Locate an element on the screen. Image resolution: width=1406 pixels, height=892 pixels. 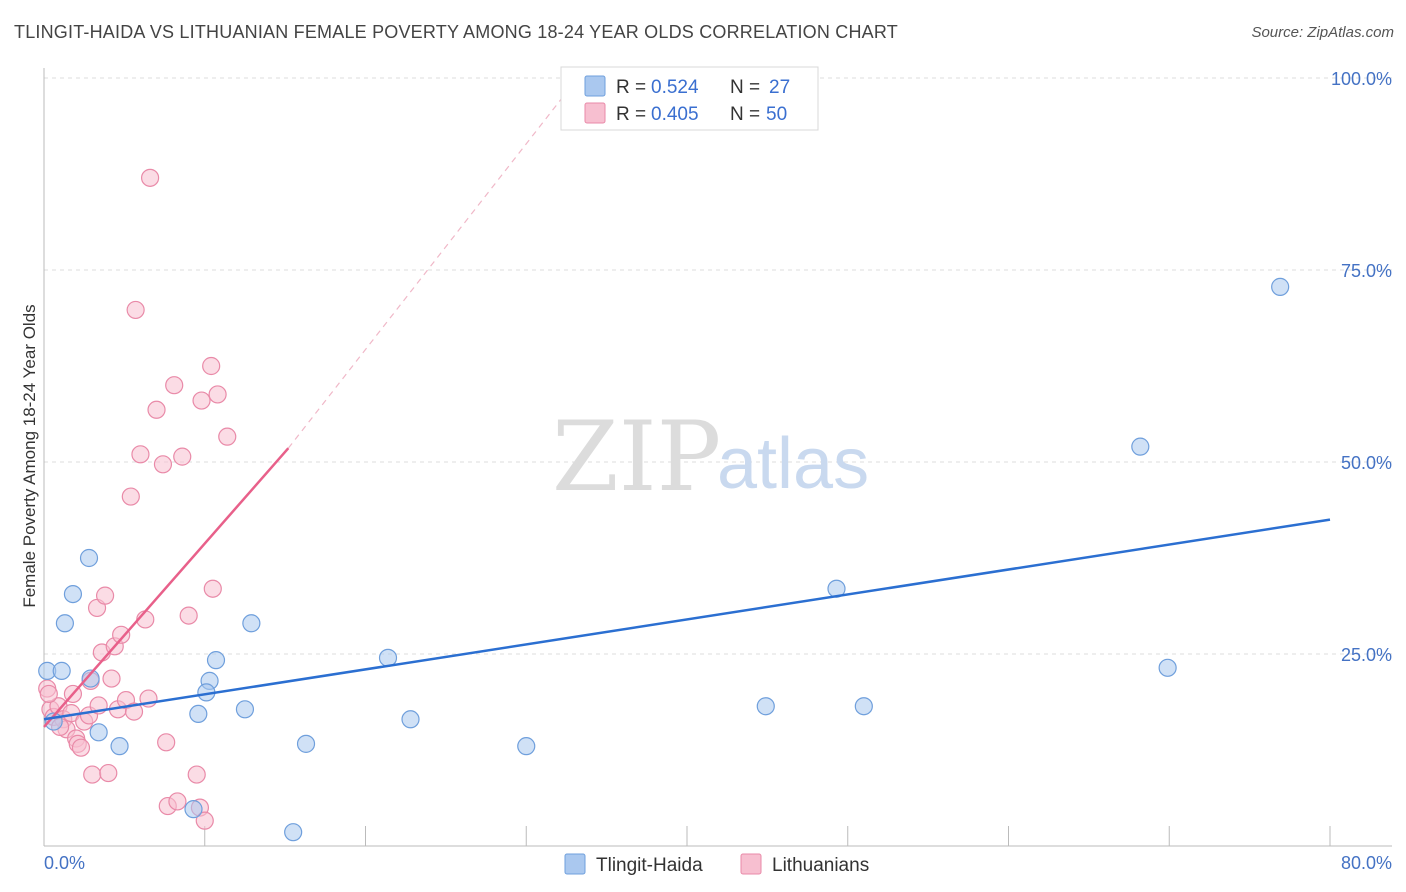
watermark-zip: ZIP is located at coordinates (636, 457).